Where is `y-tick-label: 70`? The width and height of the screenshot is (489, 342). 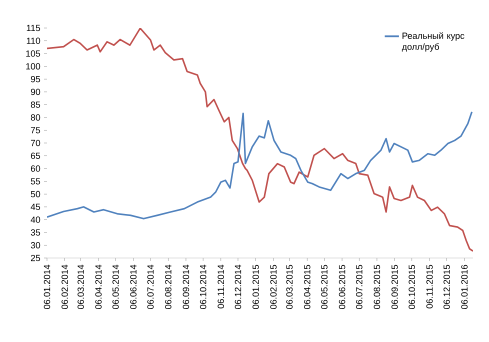 y-tick-label: 70 is located at coordinates (35, 143).